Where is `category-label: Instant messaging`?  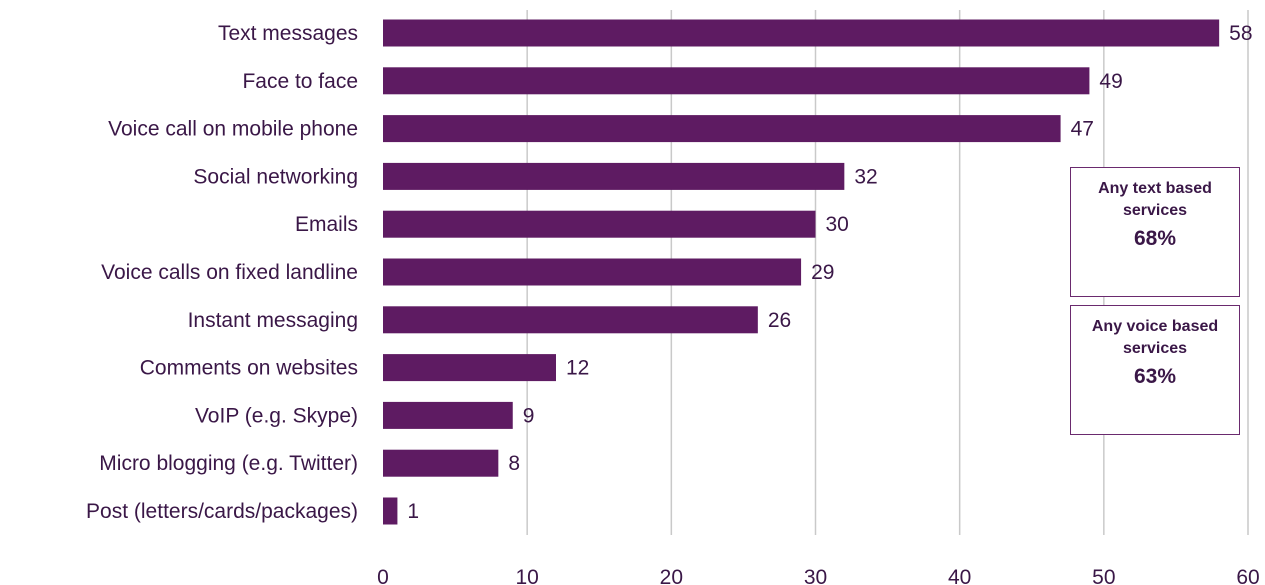 category-label: Instant messaging is located at coordinates (273, 320).